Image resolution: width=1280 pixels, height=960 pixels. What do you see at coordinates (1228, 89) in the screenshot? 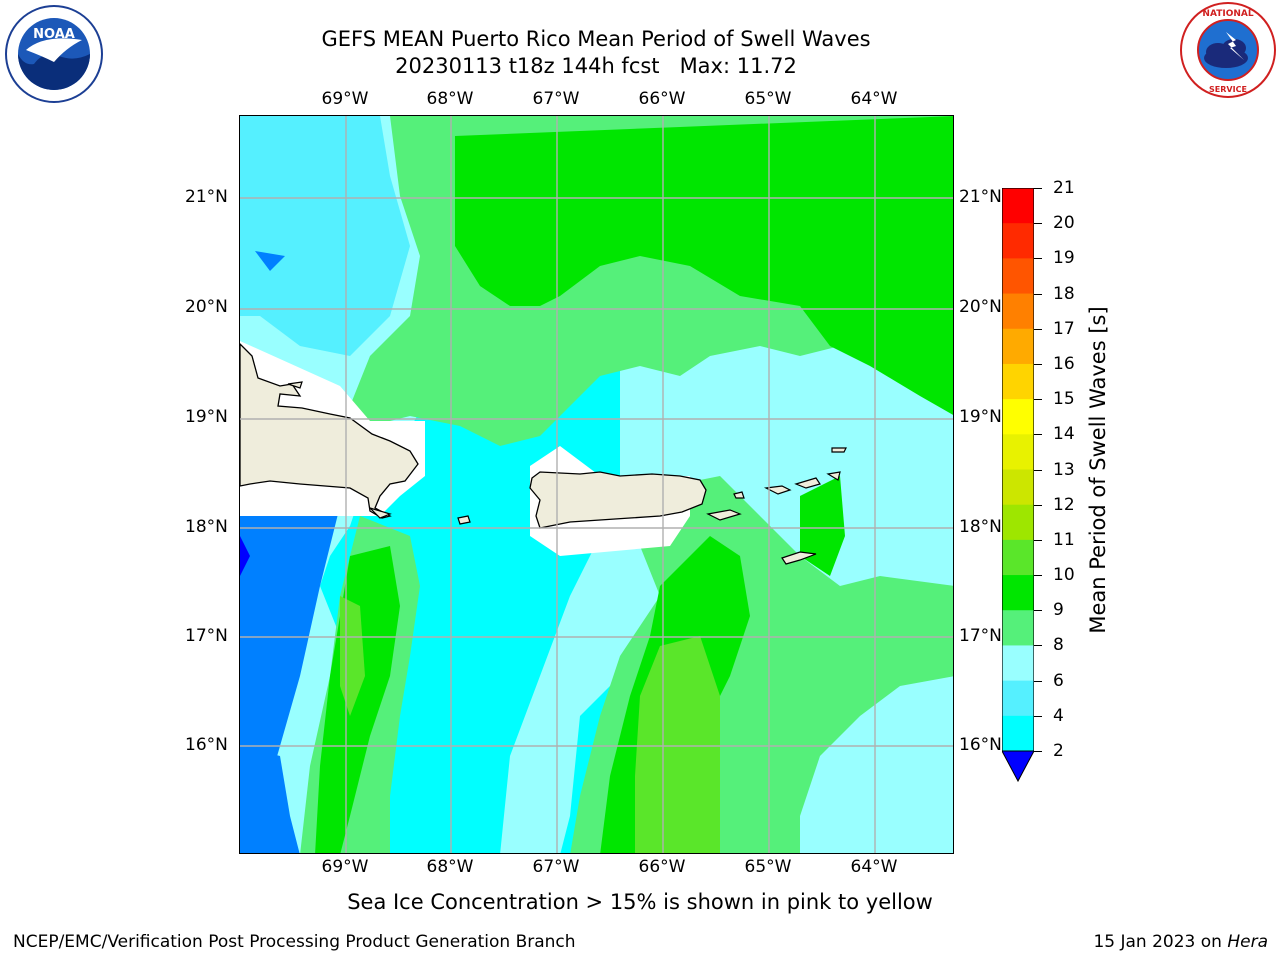
I see `svg-text: SERVICE` at bounding box center [1228, 89].